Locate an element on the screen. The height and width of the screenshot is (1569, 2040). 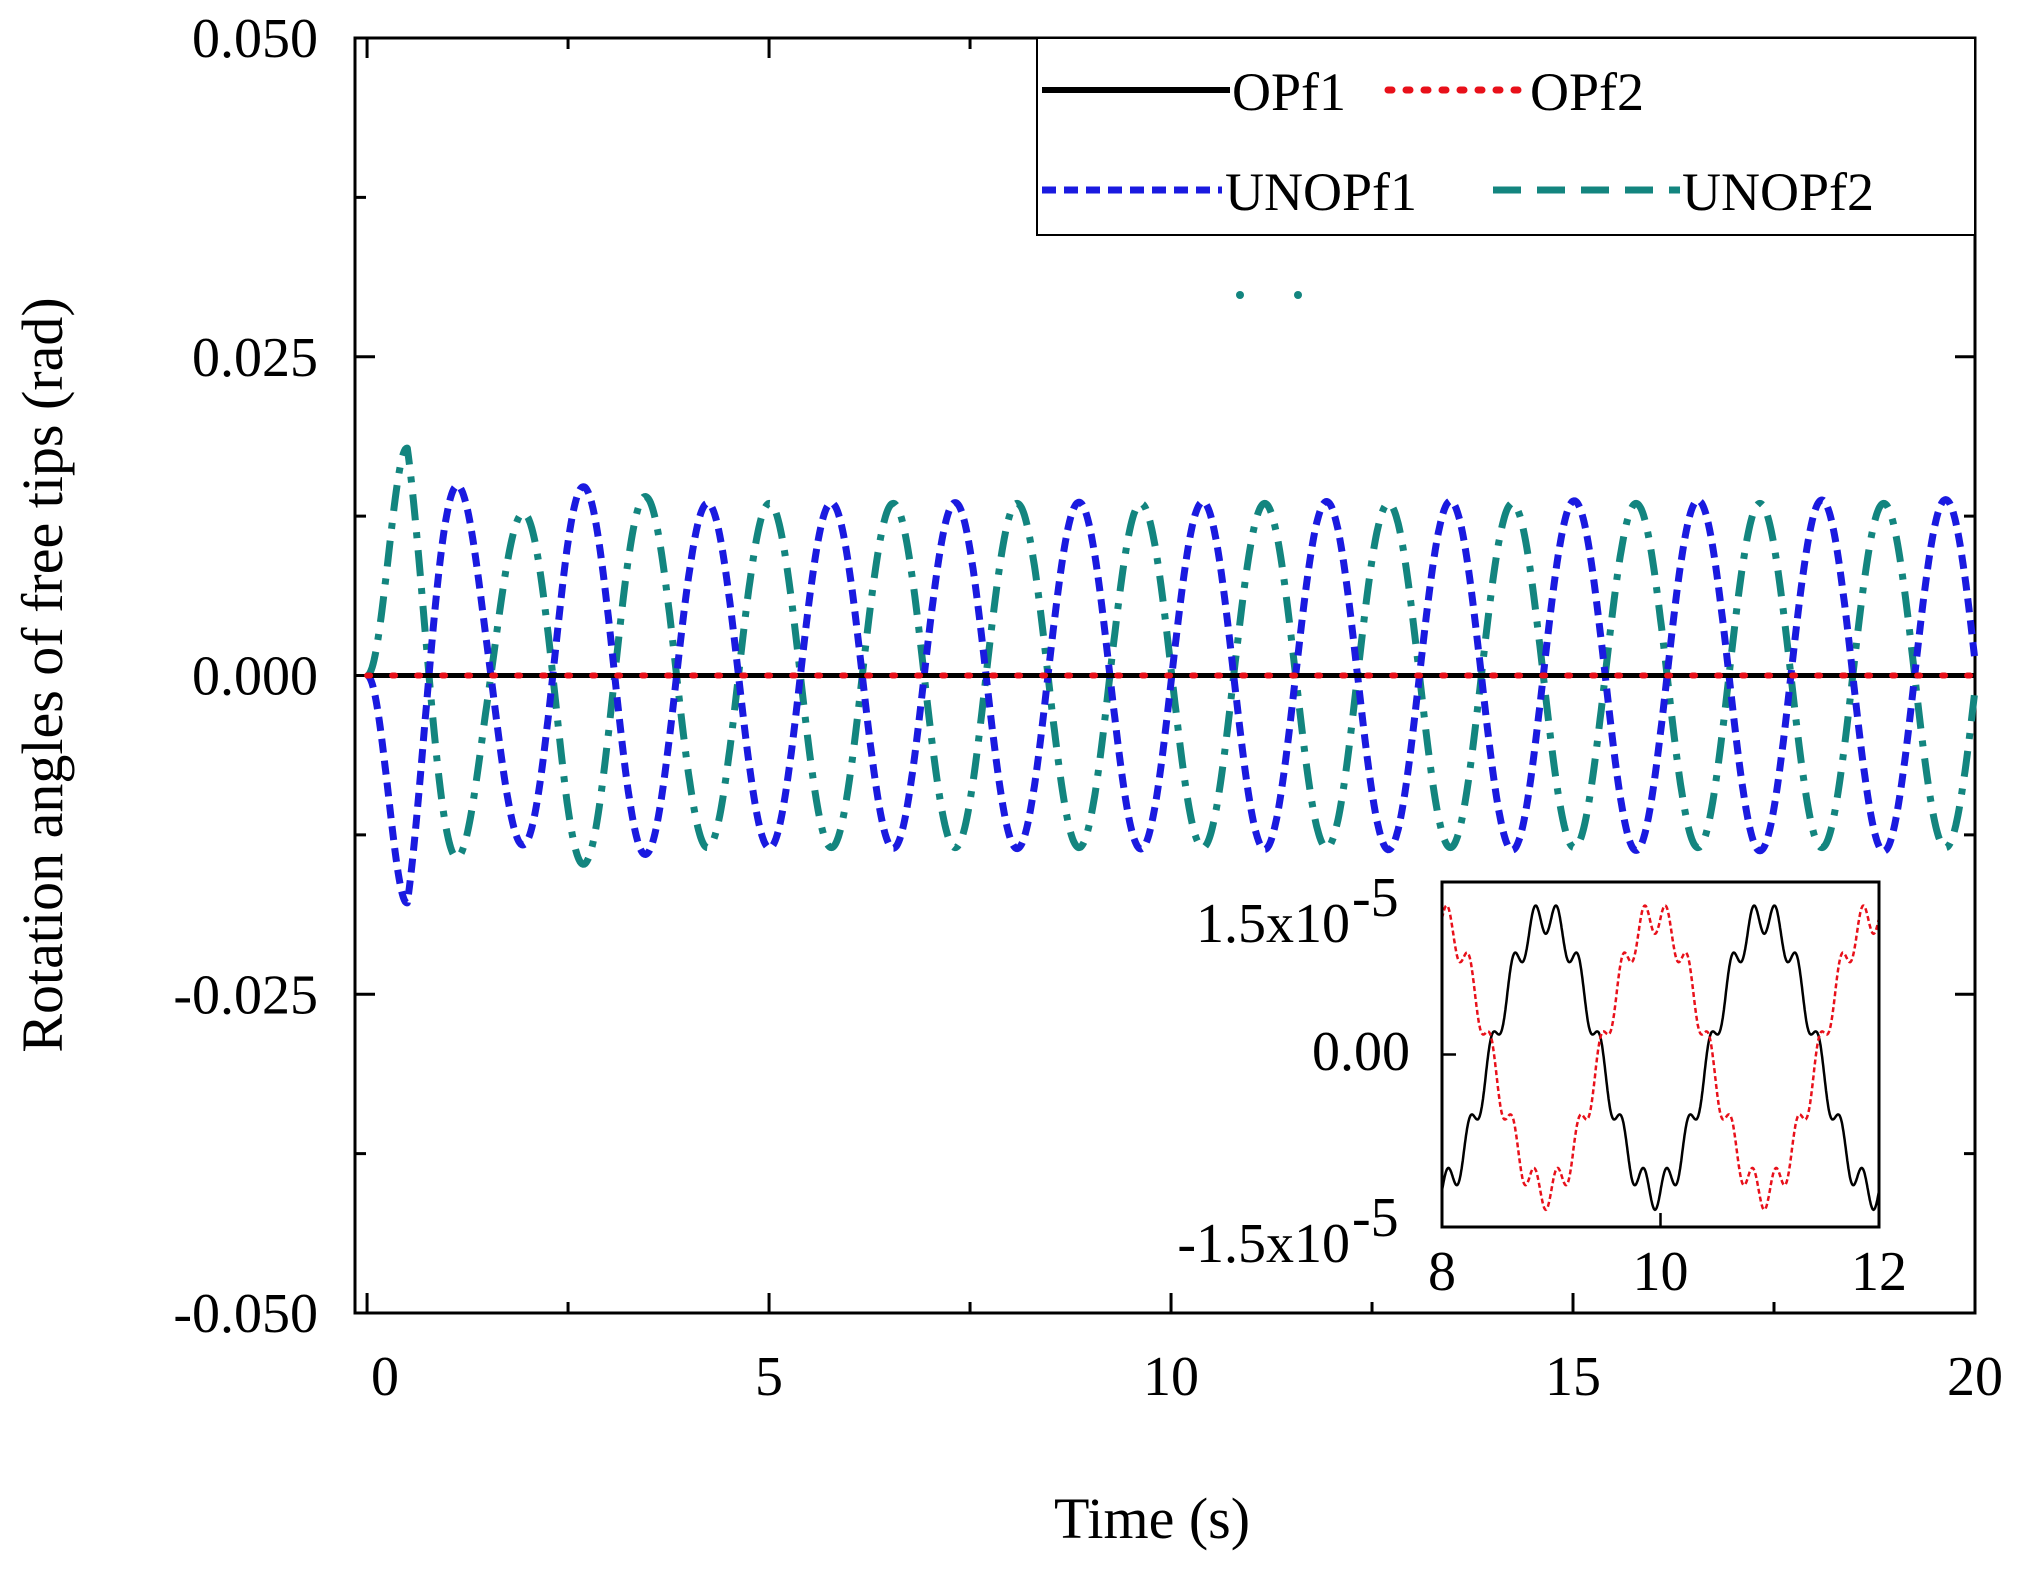
legend-box is located at coordinates (1506, 136).